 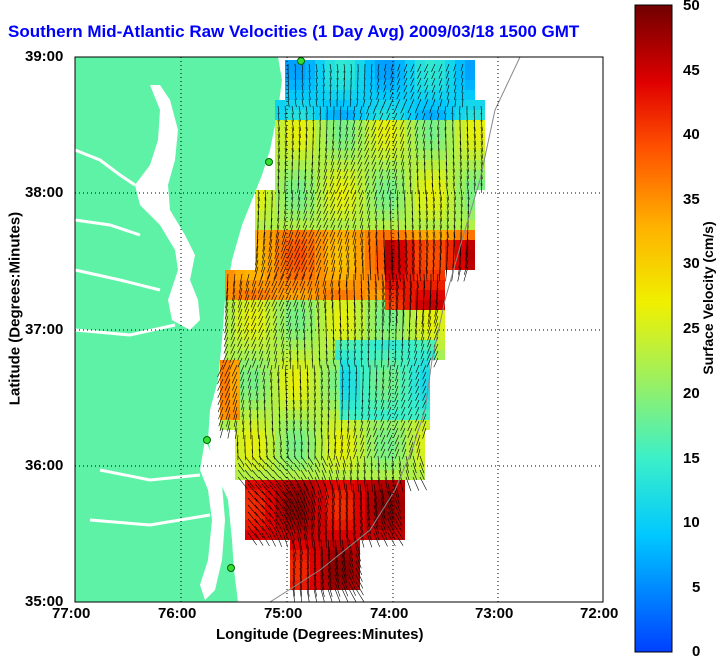 What do you see at coordinates (301, 61) in the screenshot?
I see `station-marker` at bounding box center [301, 61].